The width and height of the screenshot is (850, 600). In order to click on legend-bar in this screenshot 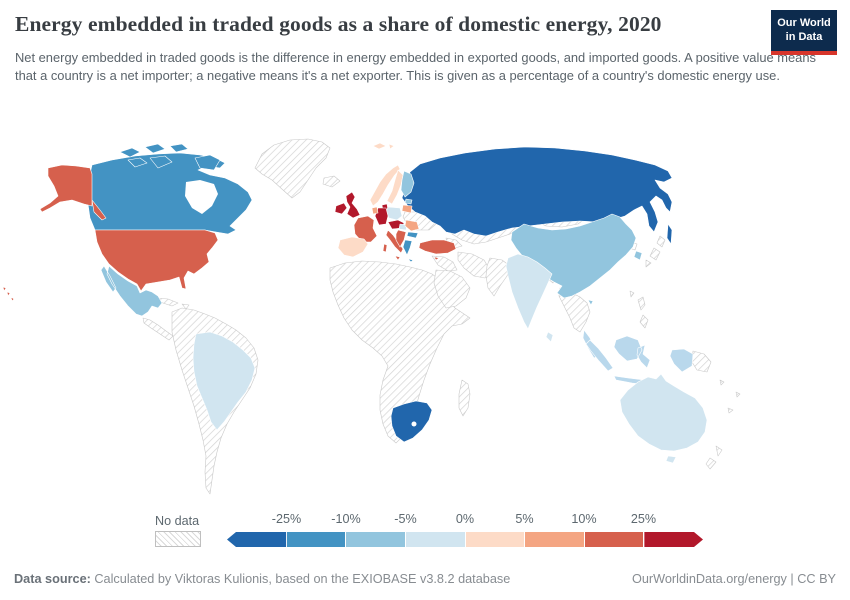, I will do `click(465, 539)`.